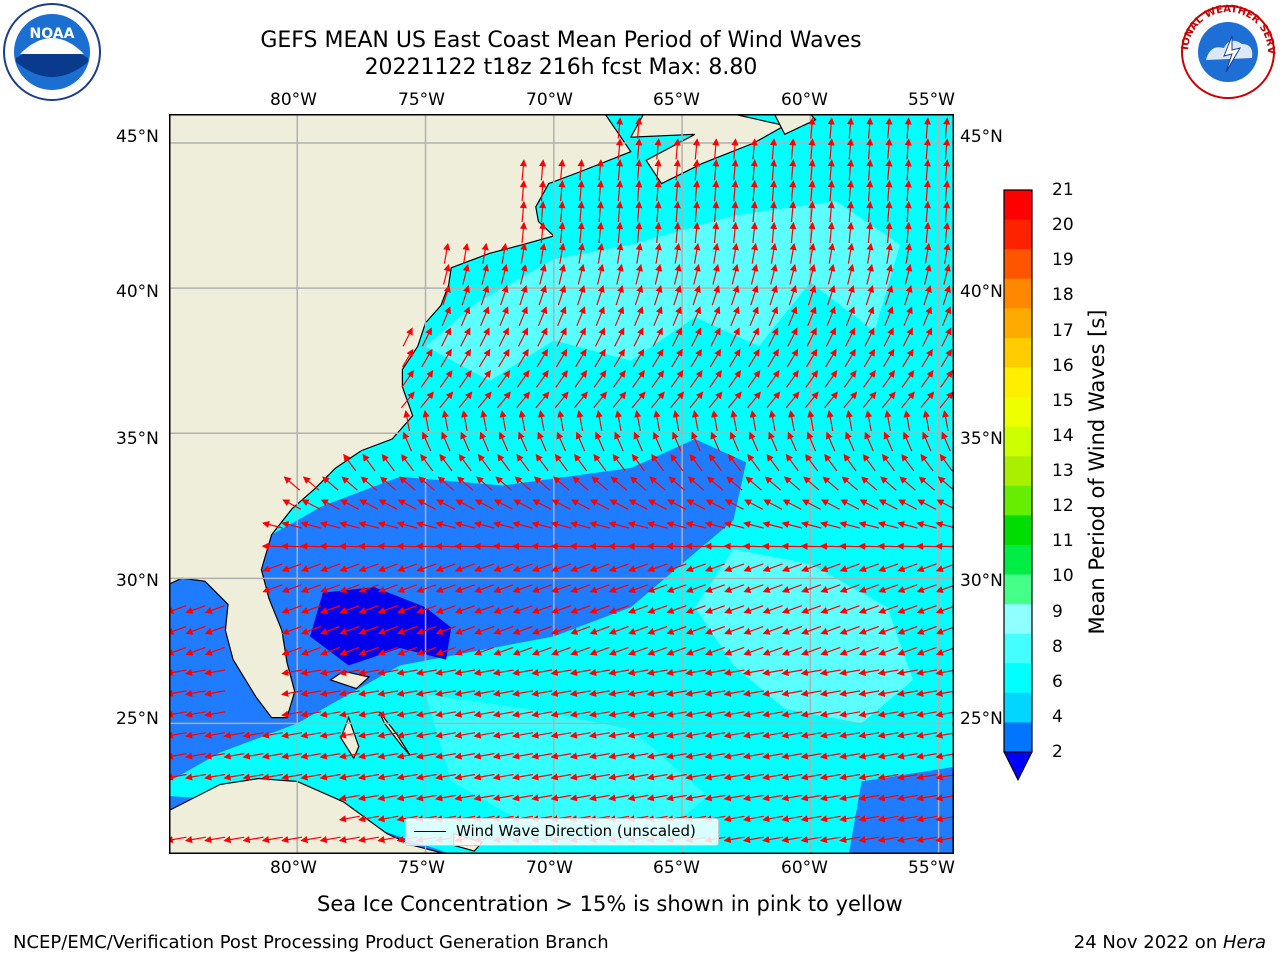 The image size is (1280, 960). I want to click on colorbar-tick-16: 16, so click(1063, 365).